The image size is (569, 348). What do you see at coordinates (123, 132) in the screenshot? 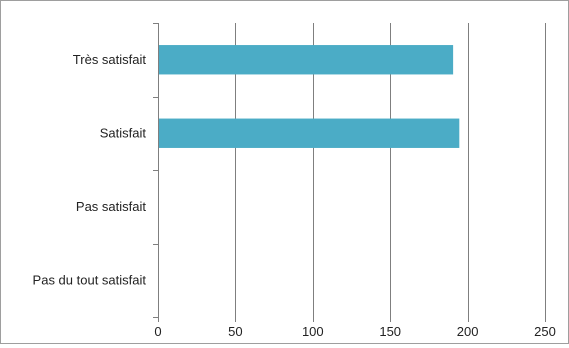
I see `y-category-label: Satisfait` at bounding box center [123, 132].